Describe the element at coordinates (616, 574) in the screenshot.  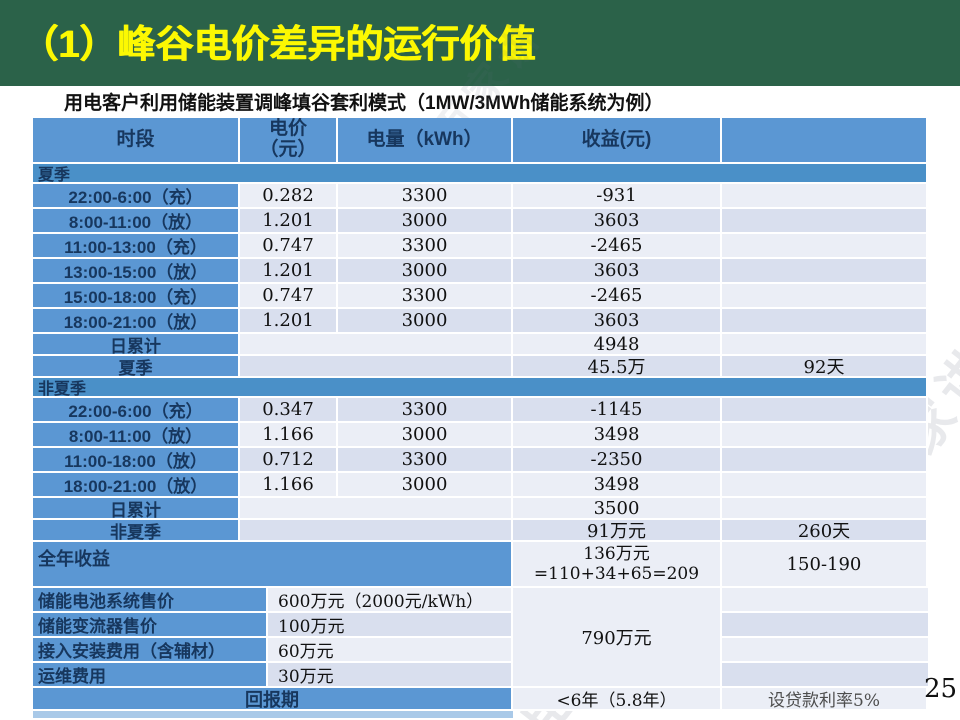
I see `annual-revenue-formula: =110+34+65=209` at that location.